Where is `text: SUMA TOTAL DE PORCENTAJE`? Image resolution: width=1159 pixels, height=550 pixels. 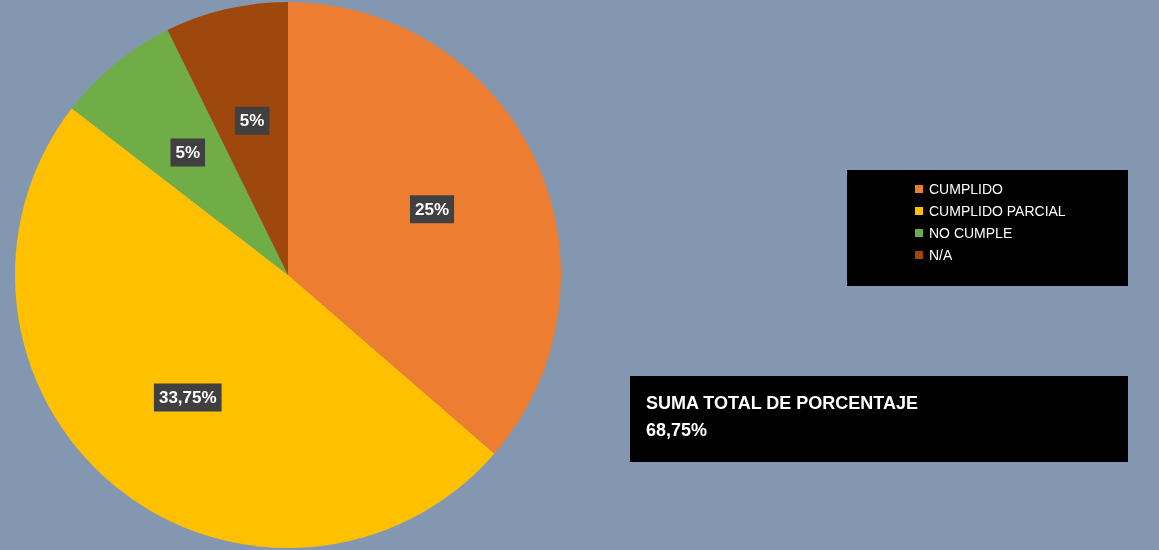 text: SUMA TOTAL DE PORCENTAJE is located at coordinates (783, 403).